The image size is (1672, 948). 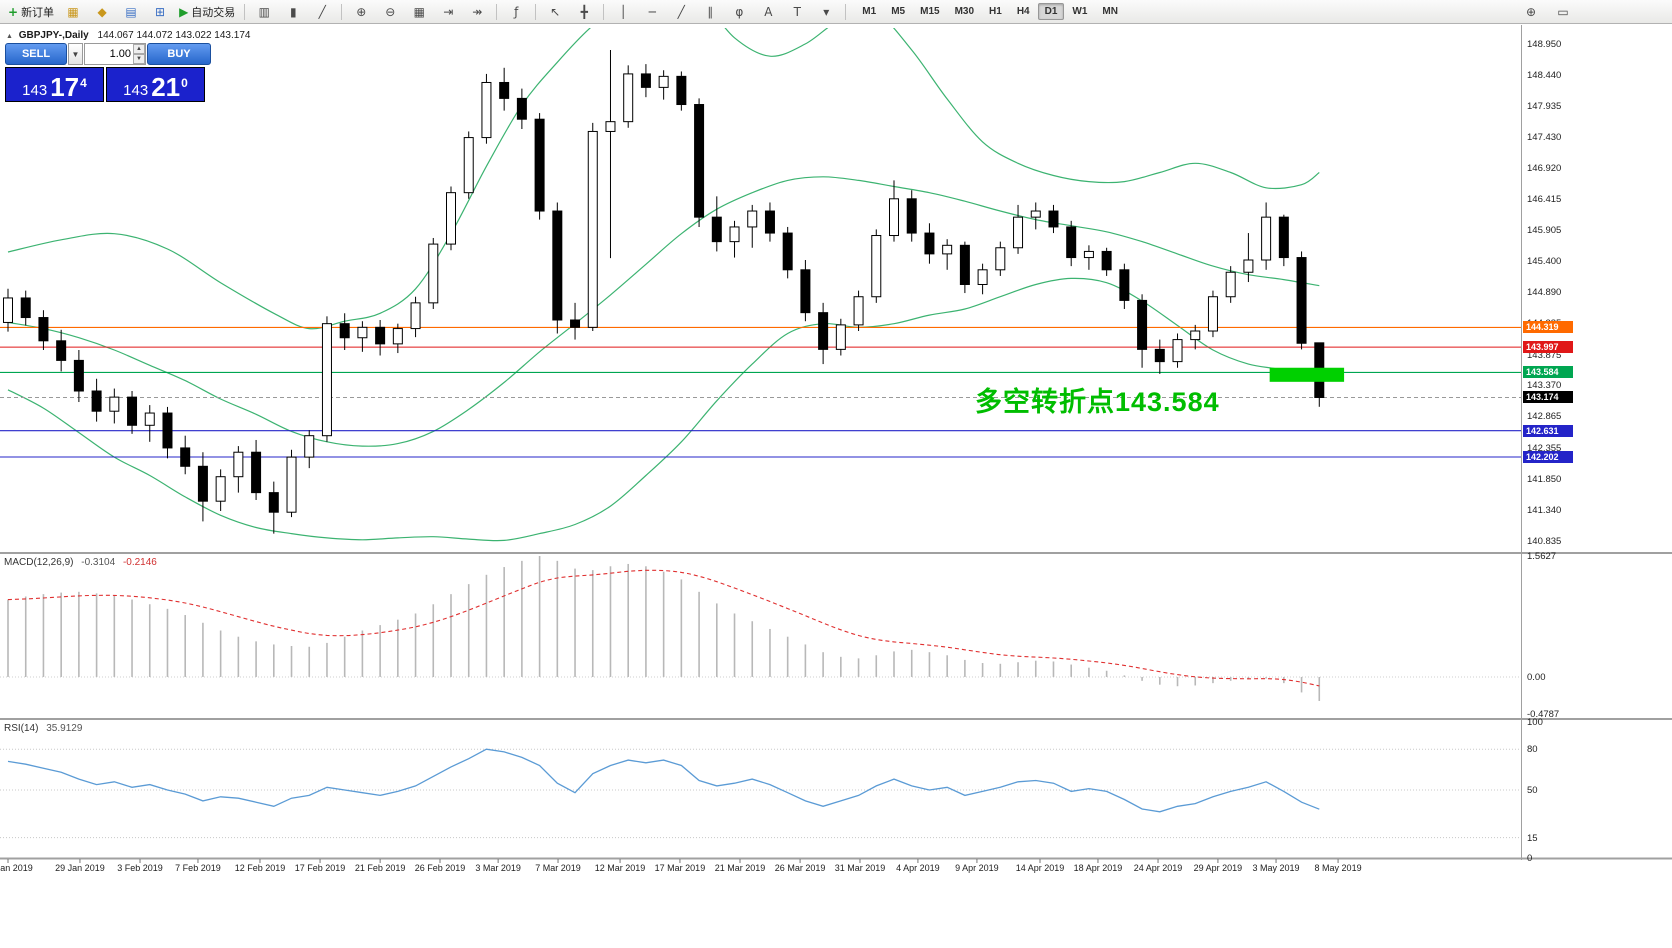 I want to click on candlestick-button: ▮, so click(x=293, y=12).